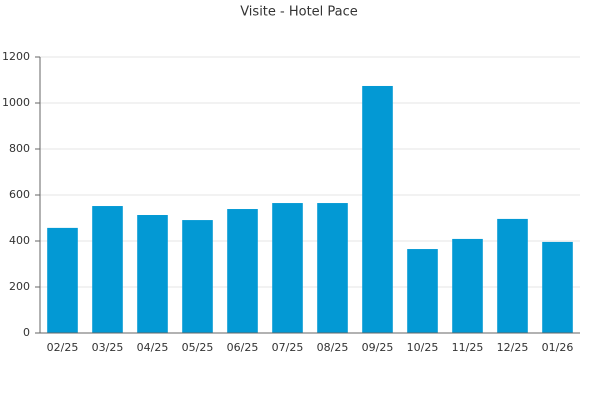 The image size is (600, 400). Describe the element at coordinates (513, 347) in the screenshot. I see `x-tick-label: 12/25` at that location.